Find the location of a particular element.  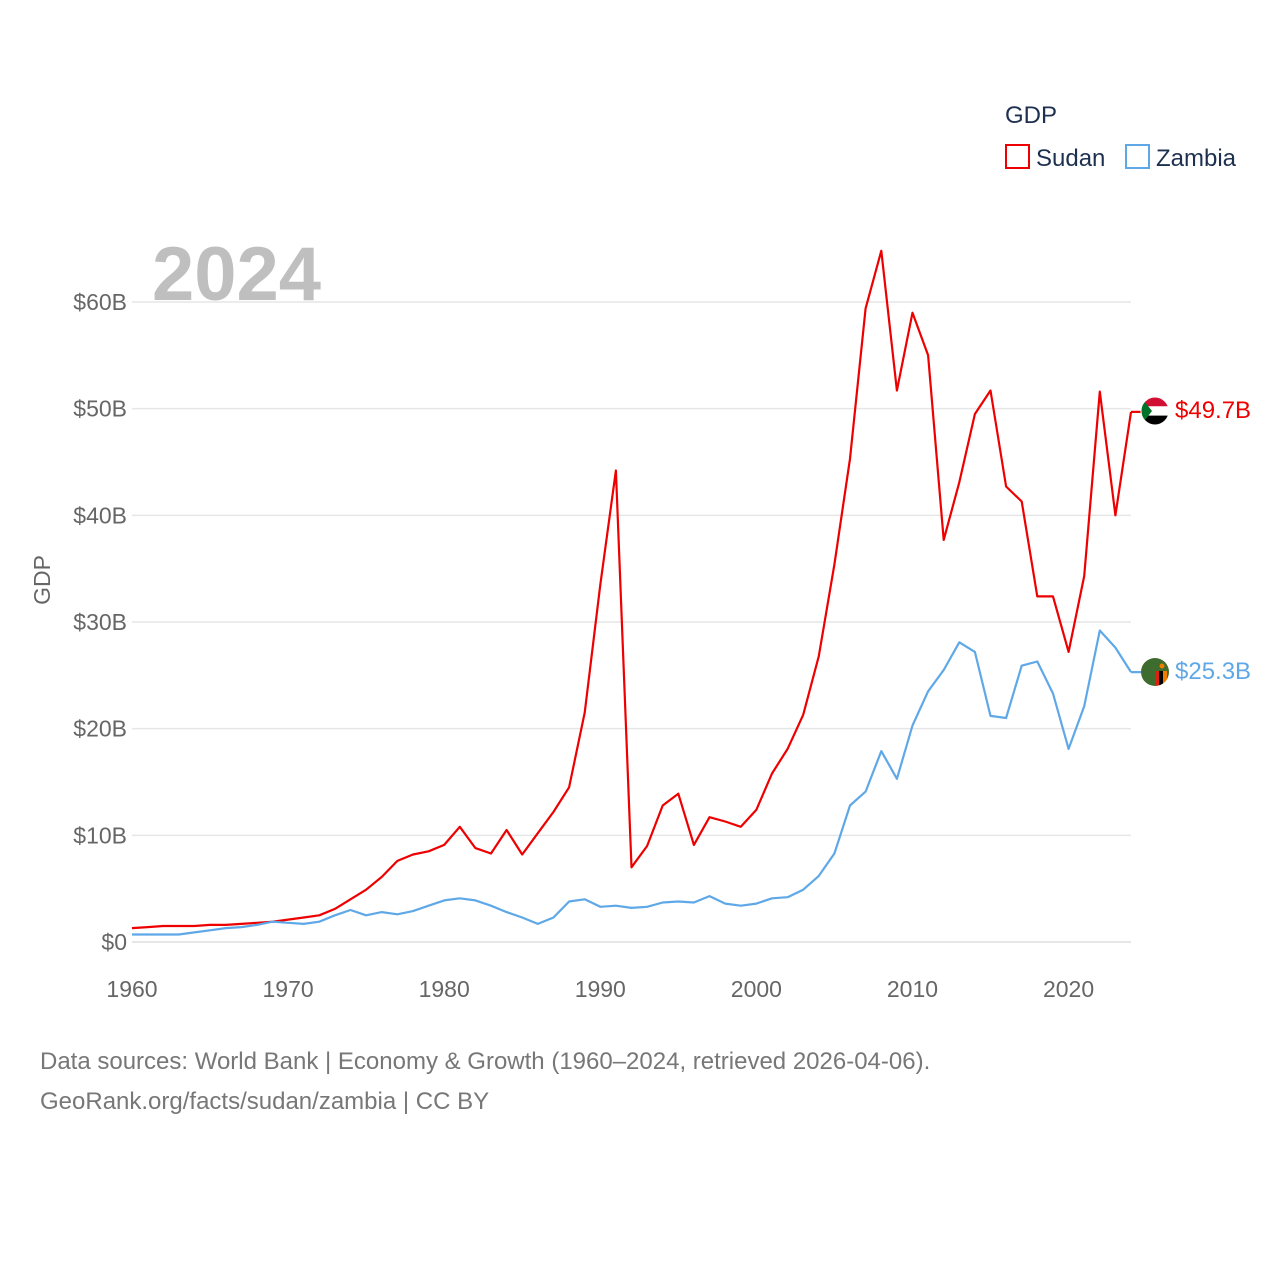

x-tick-label: 2000 is located at coordinates (756, 989).